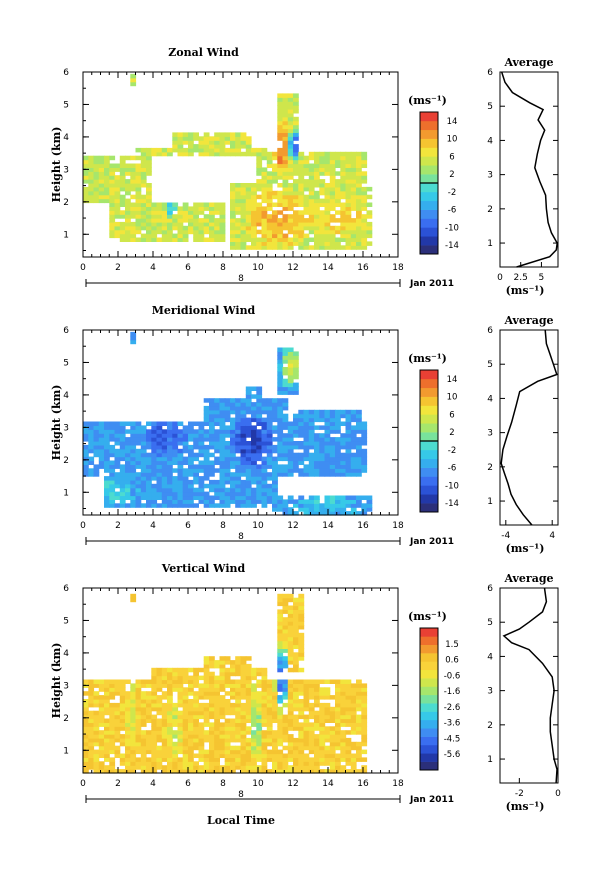  Describe the element at coordinates (452, 228) in the screenshot. I see `colorbar-tick-label: -10` at that location.